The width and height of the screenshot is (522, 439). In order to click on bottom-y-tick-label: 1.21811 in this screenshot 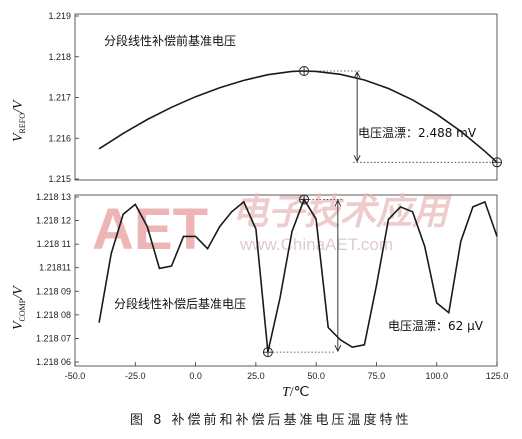, I will do `click(55, 268)`.